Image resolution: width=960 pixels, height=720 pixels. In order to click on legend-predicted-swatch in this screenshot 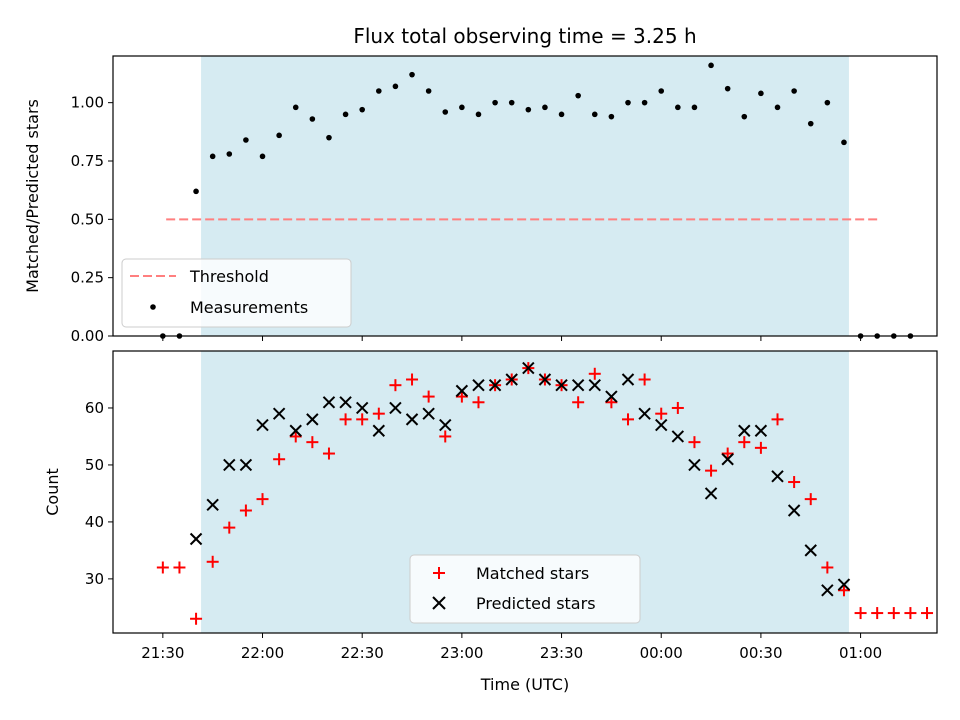, I will do `click(439, 603)`.